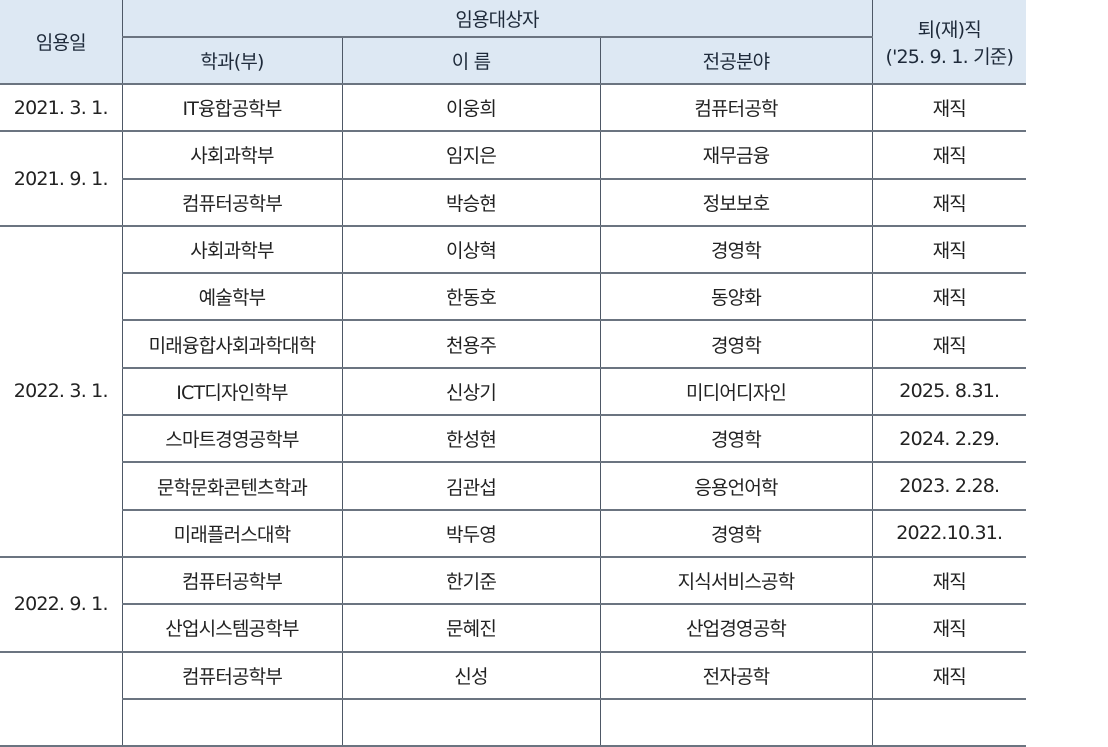  I want to click on cell-name: 신성, so click(471, 675).